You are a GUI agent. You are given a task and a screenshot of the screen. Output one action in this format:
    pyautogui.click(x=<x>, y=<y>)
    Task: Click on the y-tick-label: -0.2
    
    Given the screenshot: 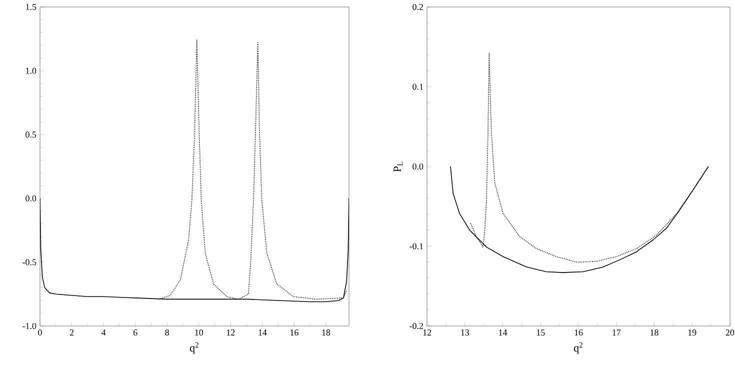 What is the action you would take?
    pyautogui.click(x=416, y=326)
    